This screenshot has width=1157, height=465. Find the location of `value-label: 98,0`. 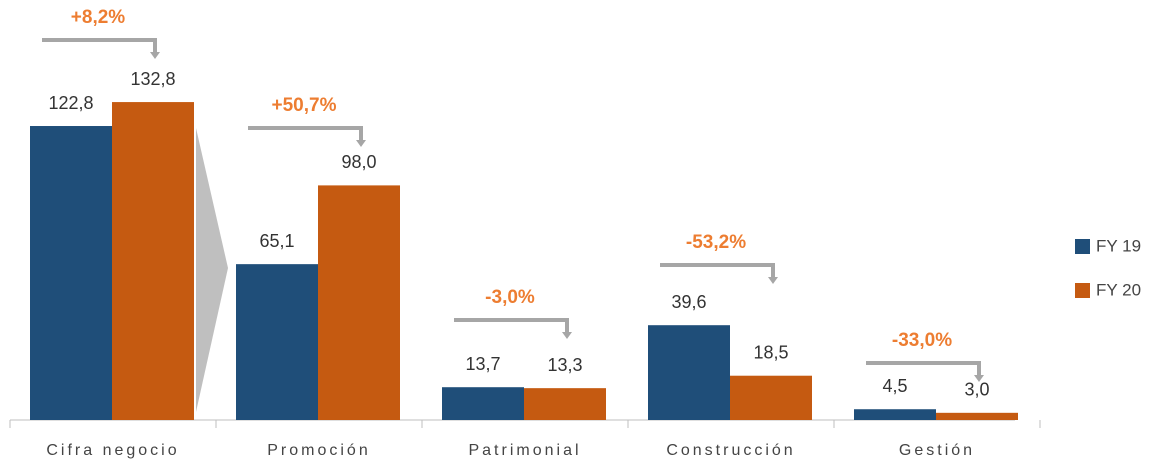

value-label: 98,0 is located at coordinates (358, 162).